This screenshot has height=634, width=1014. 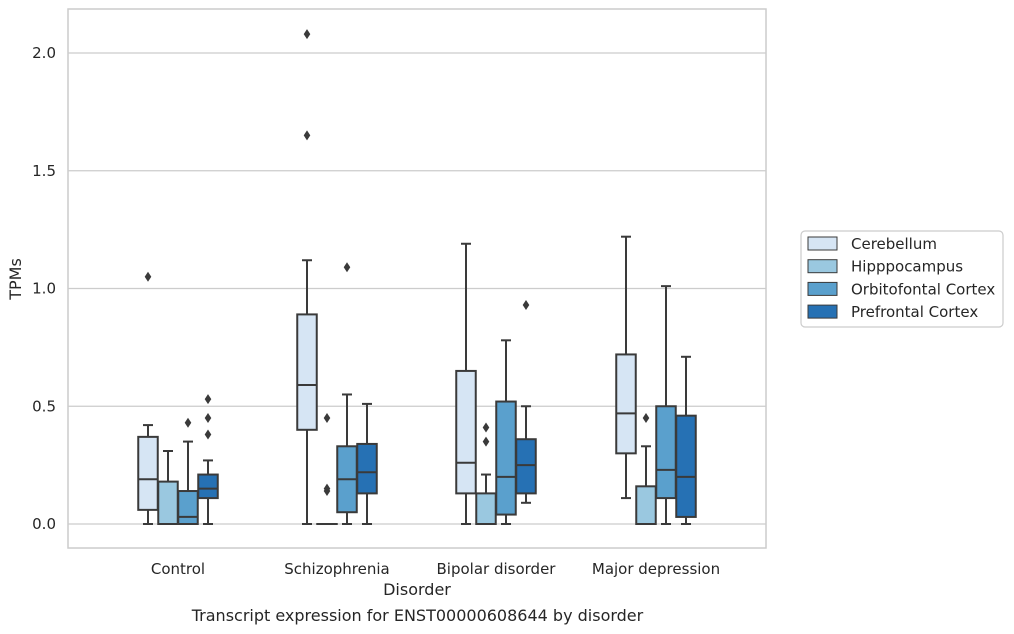 I want to click on y-tick-label: 0.5, so click(x=44, y=406).